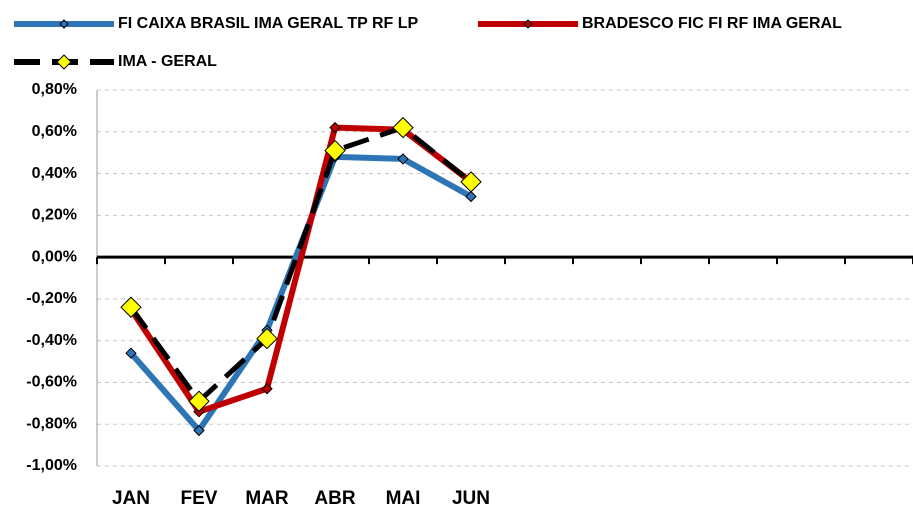 This screenshot has height=511, width=913. I want to click on y-tick-label: 0,40%, so click(54, 173).